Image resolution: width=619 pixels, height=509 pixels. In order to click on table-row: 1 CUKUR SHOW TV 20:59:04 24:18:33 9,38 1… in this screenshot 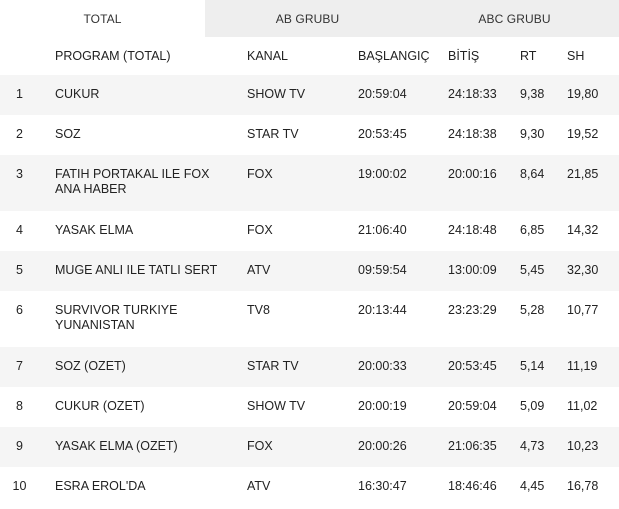, I will do `click(309, 95)`.